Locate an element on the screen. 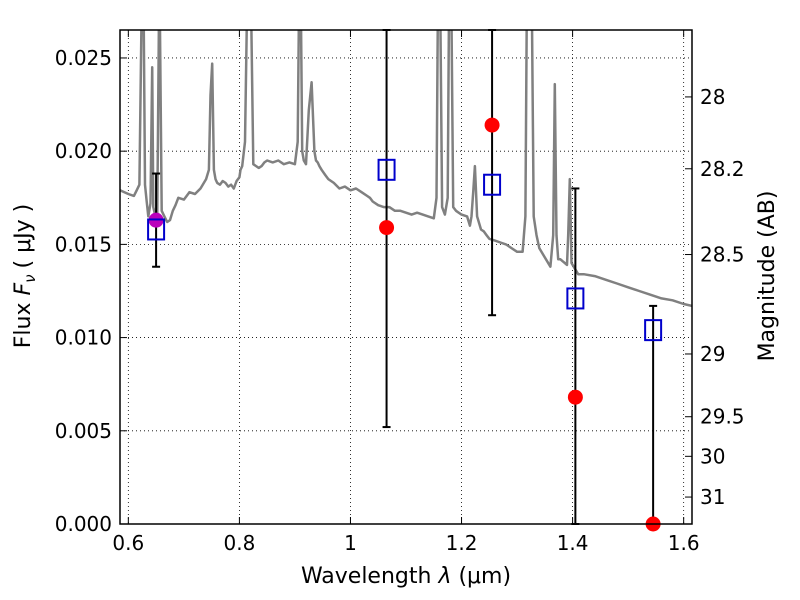 This screenshot has height=600, width=800. y-tick-label-3: 0.015 is located at coordinates (83, 244).